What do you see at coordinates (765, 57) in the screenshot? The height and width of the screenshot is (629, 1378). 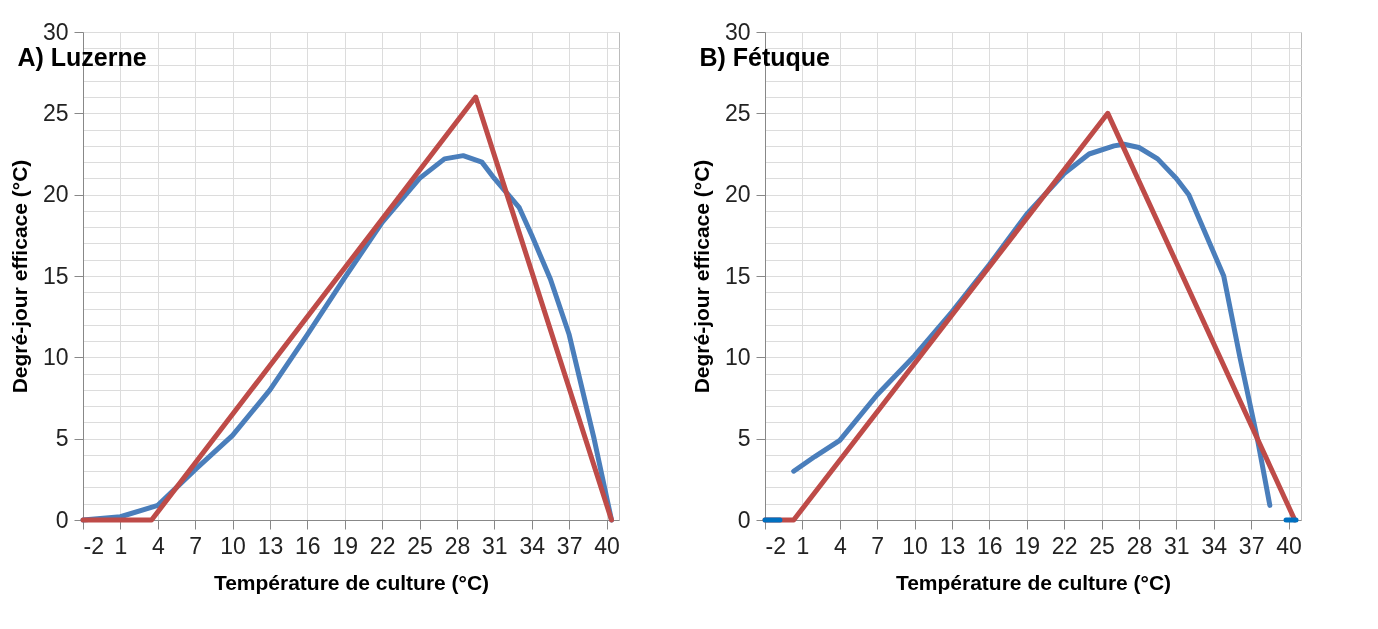 I see `chart-title: B) Fétuque` at bounding box center [765, 57].